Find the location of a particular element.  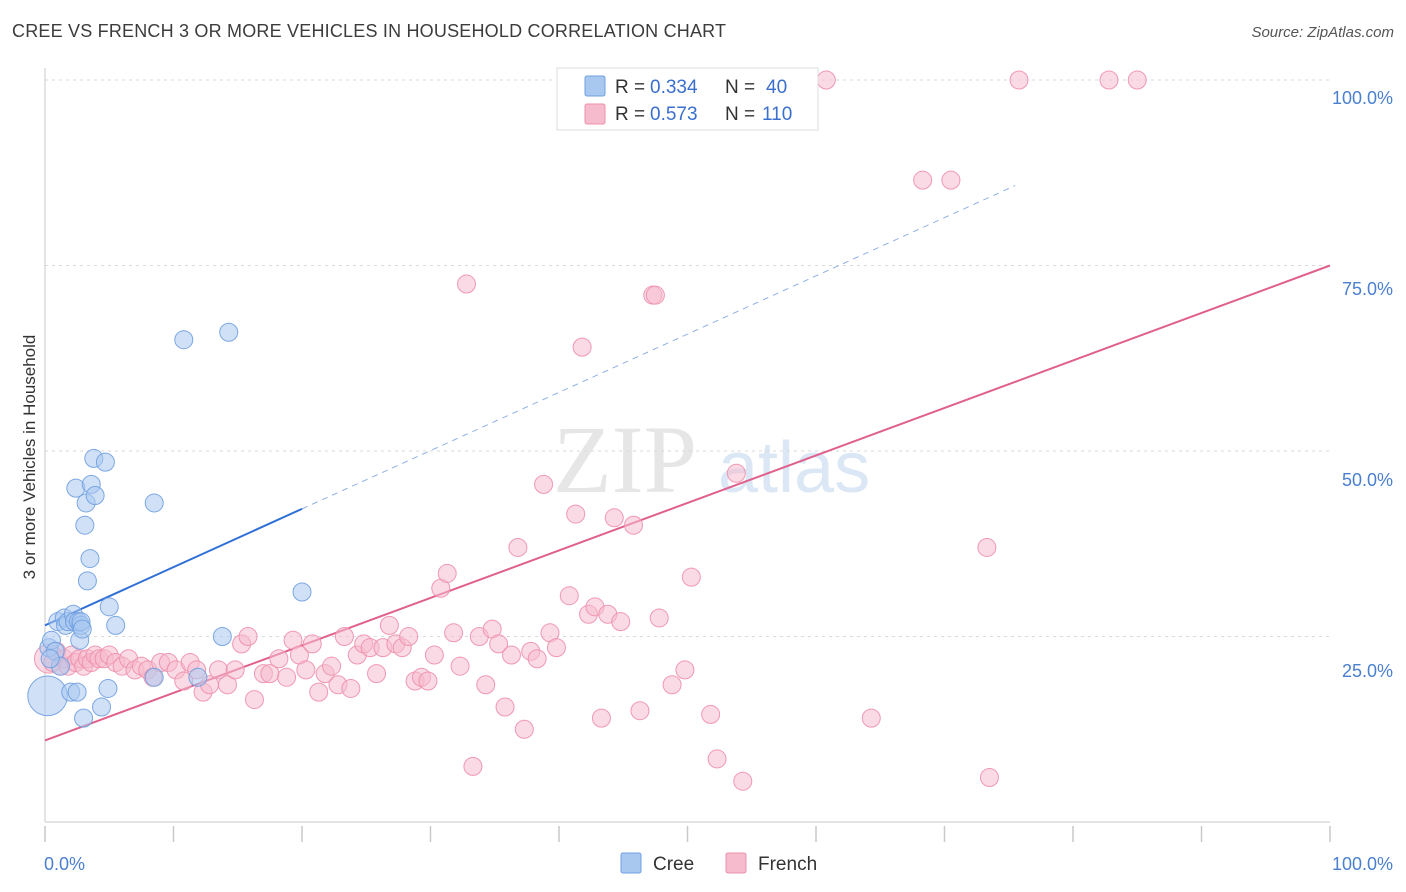

cree-points is located at coordinates (169, 525).